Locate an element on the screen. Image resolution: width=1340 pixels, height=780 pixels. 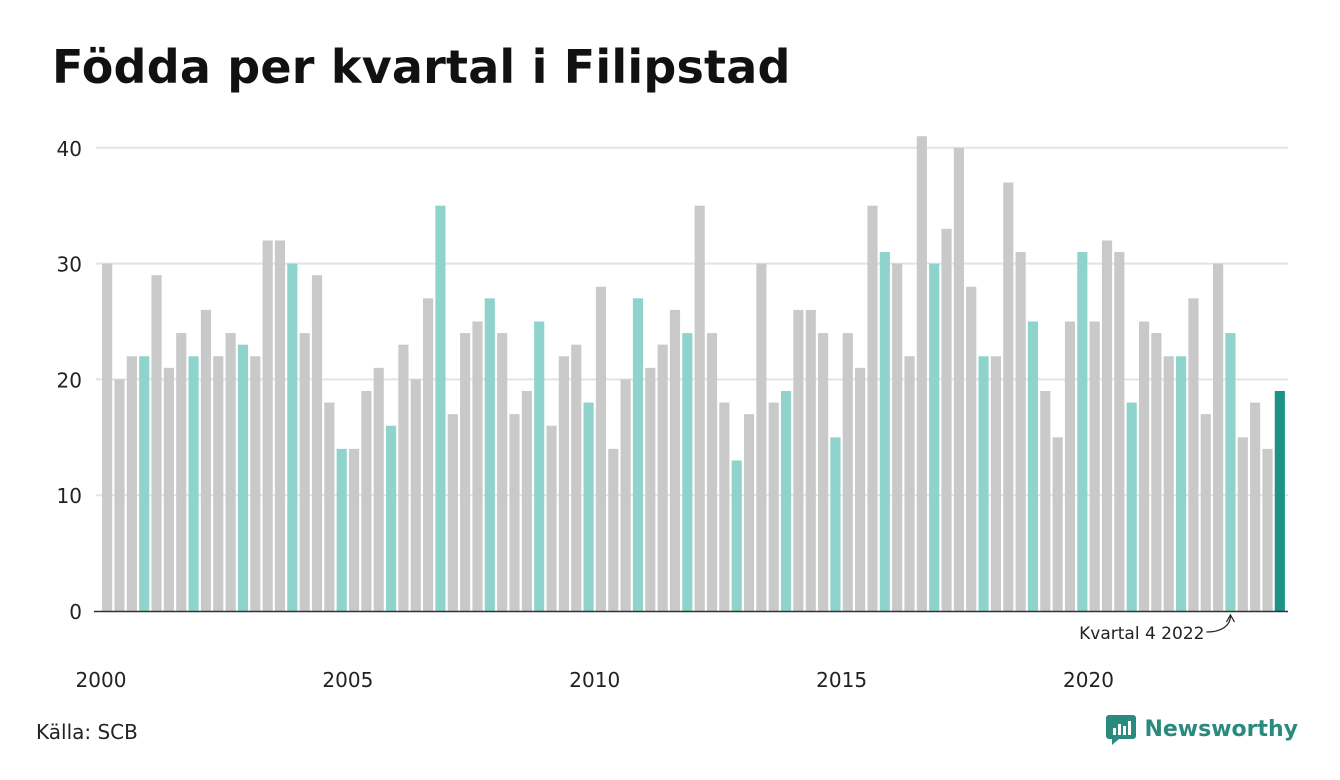
x-tick-label: 2005 is located at coordinates (347, 680).